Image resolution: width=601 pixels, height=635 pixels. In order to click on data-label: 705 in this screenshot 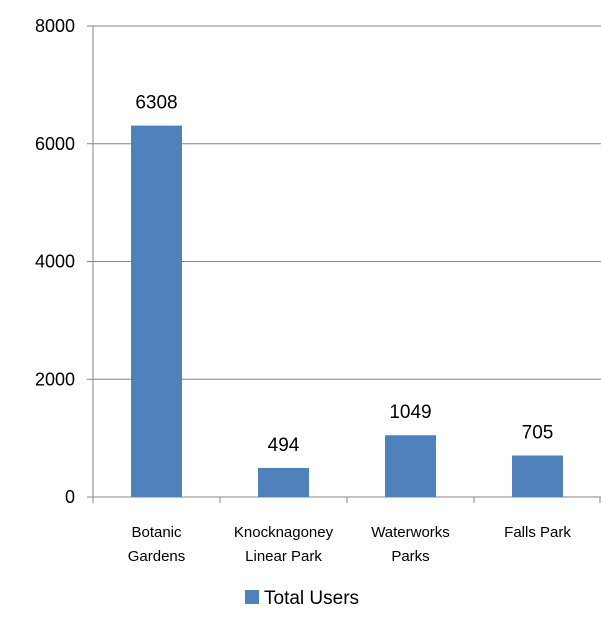, I will do `click(538, 432)`.